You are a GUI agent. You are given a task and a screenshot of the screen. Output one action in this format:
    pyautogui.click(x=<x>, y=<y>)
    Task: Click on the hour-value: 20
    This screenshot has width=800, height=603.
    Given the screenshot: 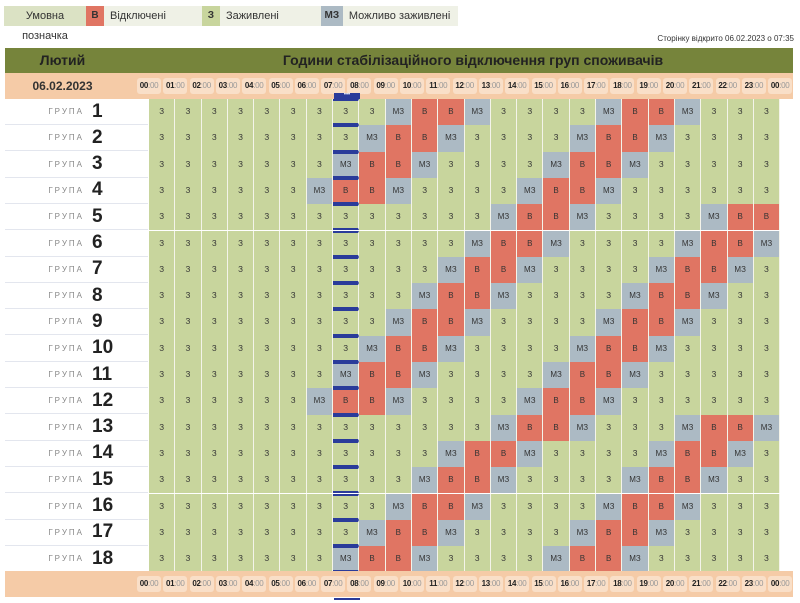 What is the action you would take?
    pyautogui.click(x=670, y=85)
    